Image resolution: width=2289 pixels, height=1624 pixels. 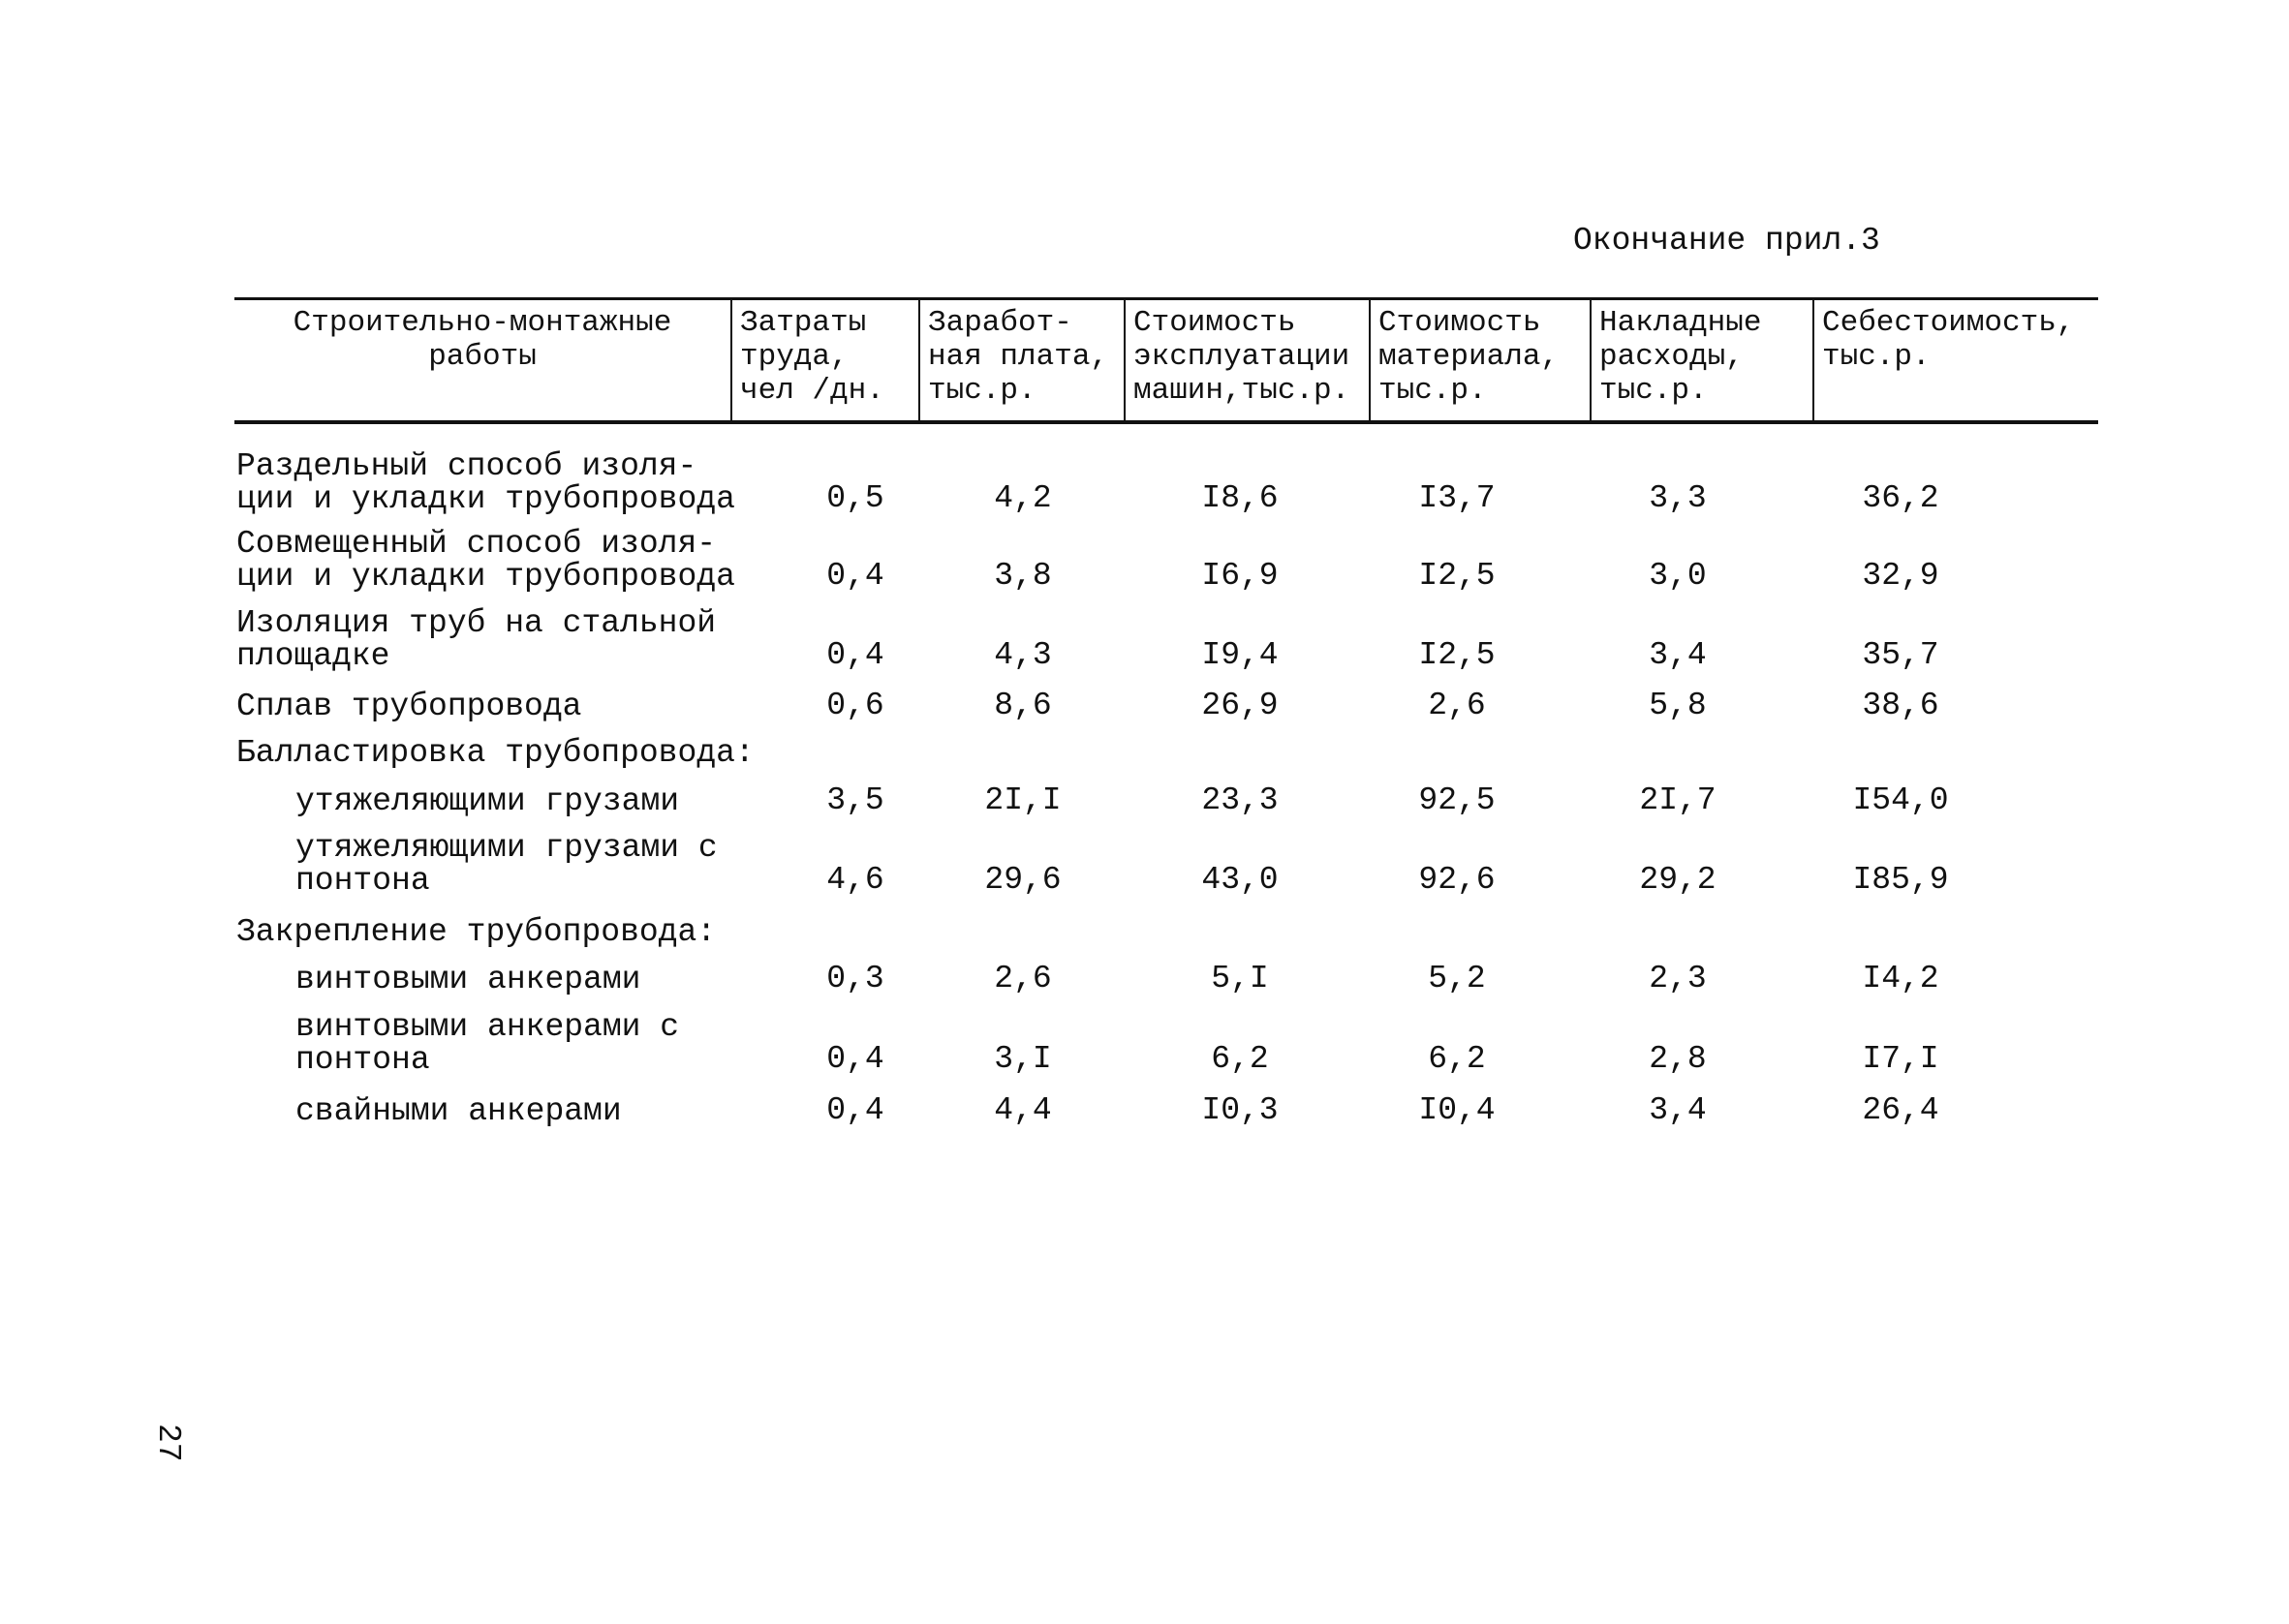 I want to click on cell-value: I0,4, so click(x=1457, y=1110).